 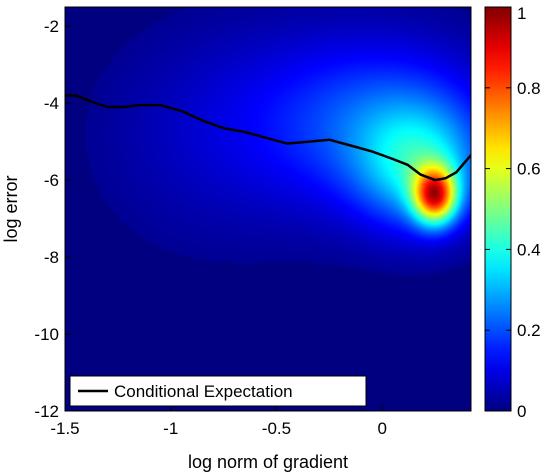 I want to click on colorbar-tick-label: 0.8, so click(x=529, y=88).